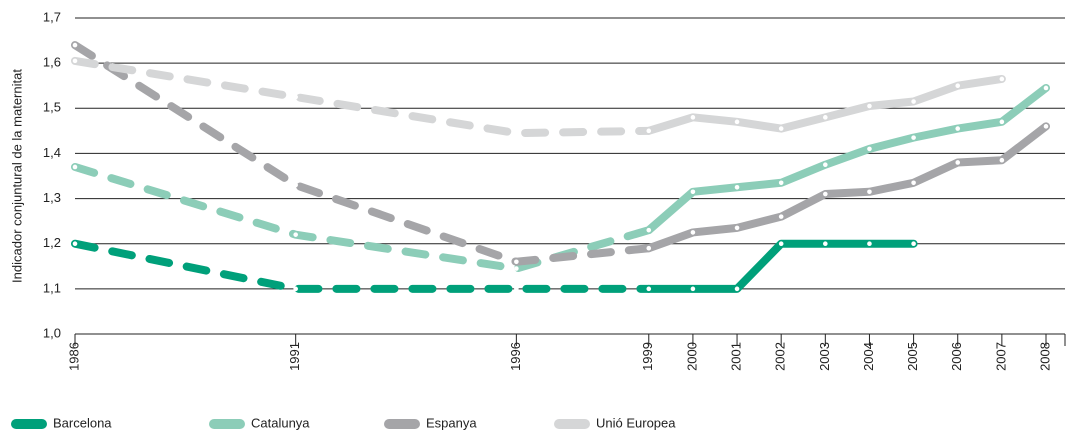  Describe the element at coordinates (1000, 356) in the screenshot. I see `x-tick-label: 2007` at that location.